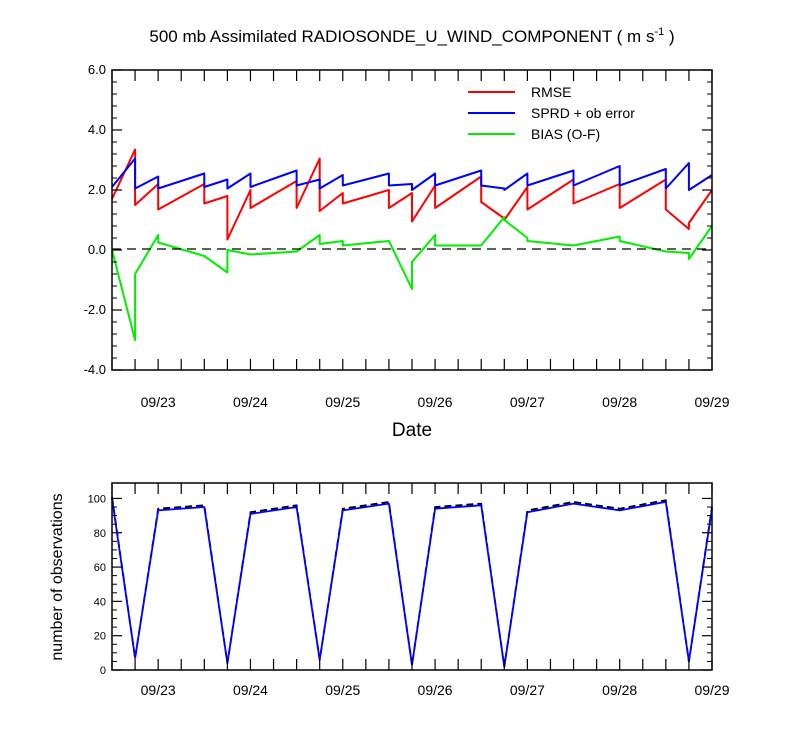 The image size is (800, 750). I want to click on series-line-sprd-ob-error, so click(412, 174).